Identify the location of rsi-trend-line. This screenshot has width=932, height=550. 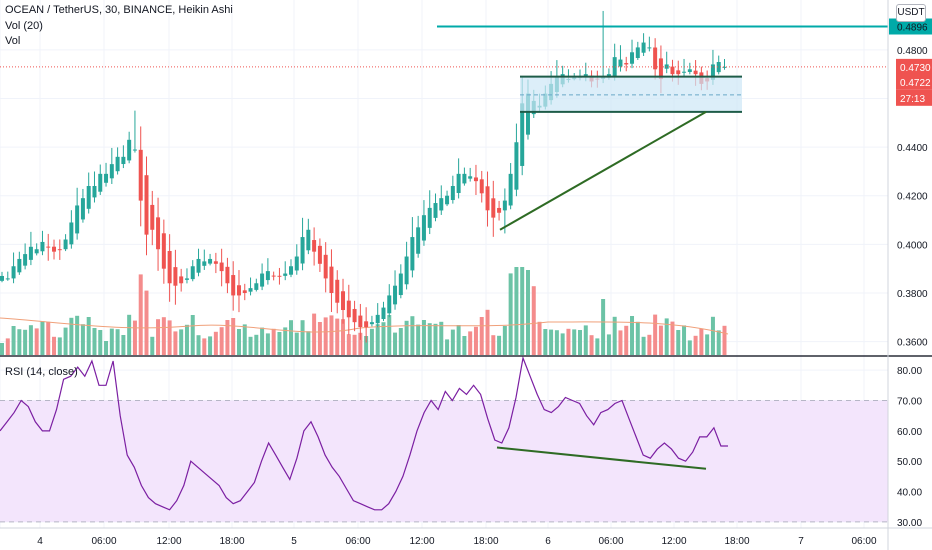
(601, 458).